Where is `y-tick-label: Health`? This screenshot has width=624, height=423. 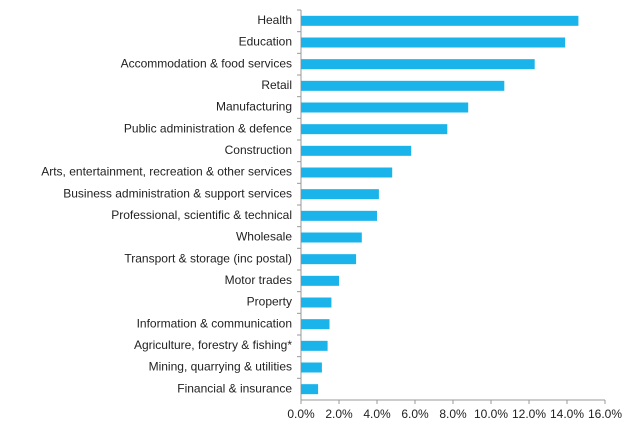
y-tick-label: Health is located at coordinates (274, 20).